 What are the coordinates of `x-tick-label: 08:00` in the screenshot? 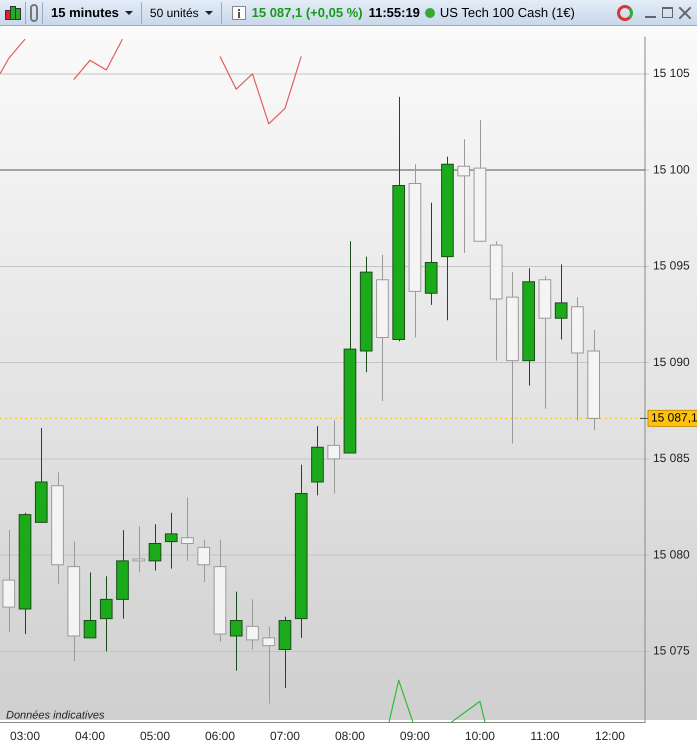 It's located at (350, 736).